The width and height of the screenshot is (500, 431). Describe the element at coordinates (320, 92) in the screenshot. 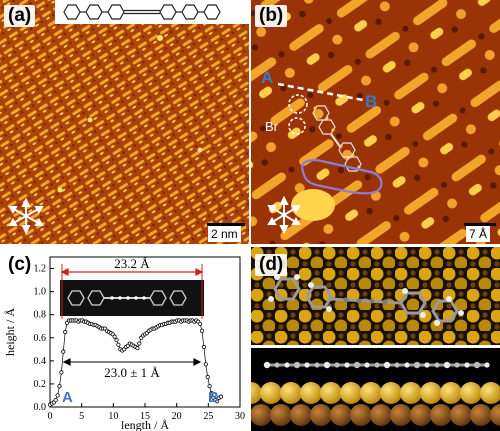

I see `line-profile-ab` at that location.